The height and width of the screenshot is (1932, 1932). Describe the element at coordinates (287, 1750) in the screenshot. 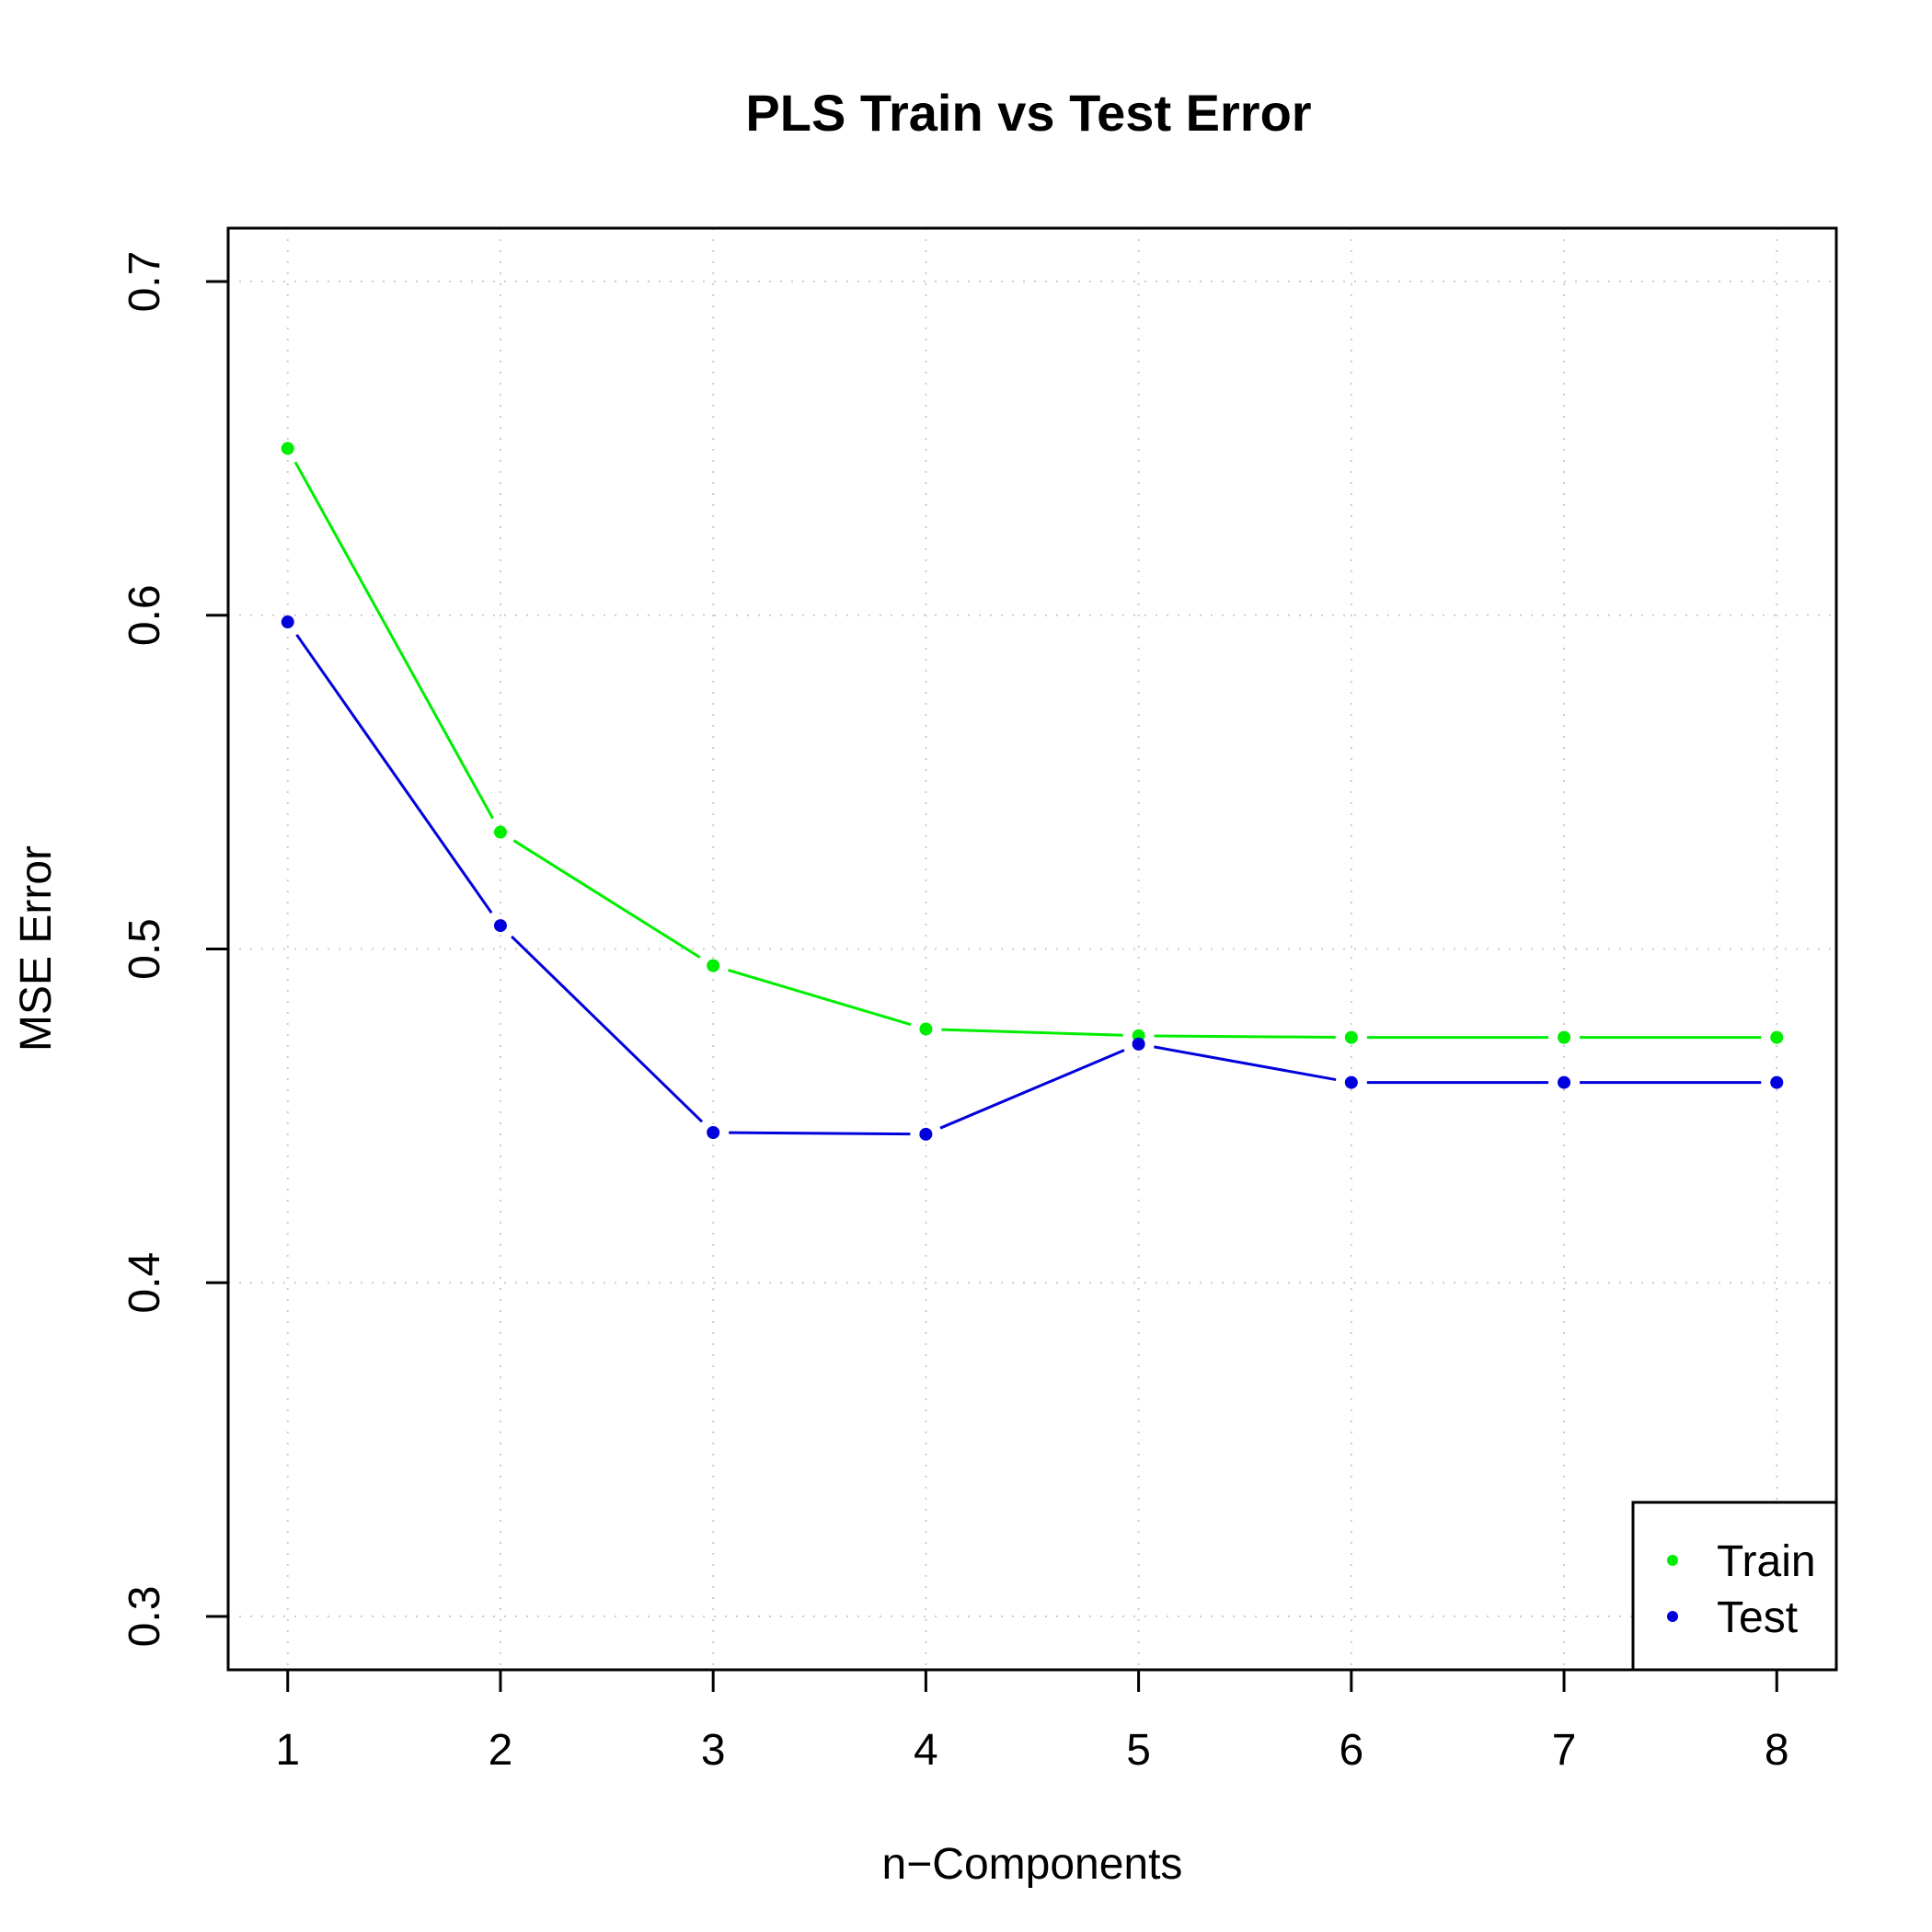

I see `x-tick-label-1: 1` at that location.